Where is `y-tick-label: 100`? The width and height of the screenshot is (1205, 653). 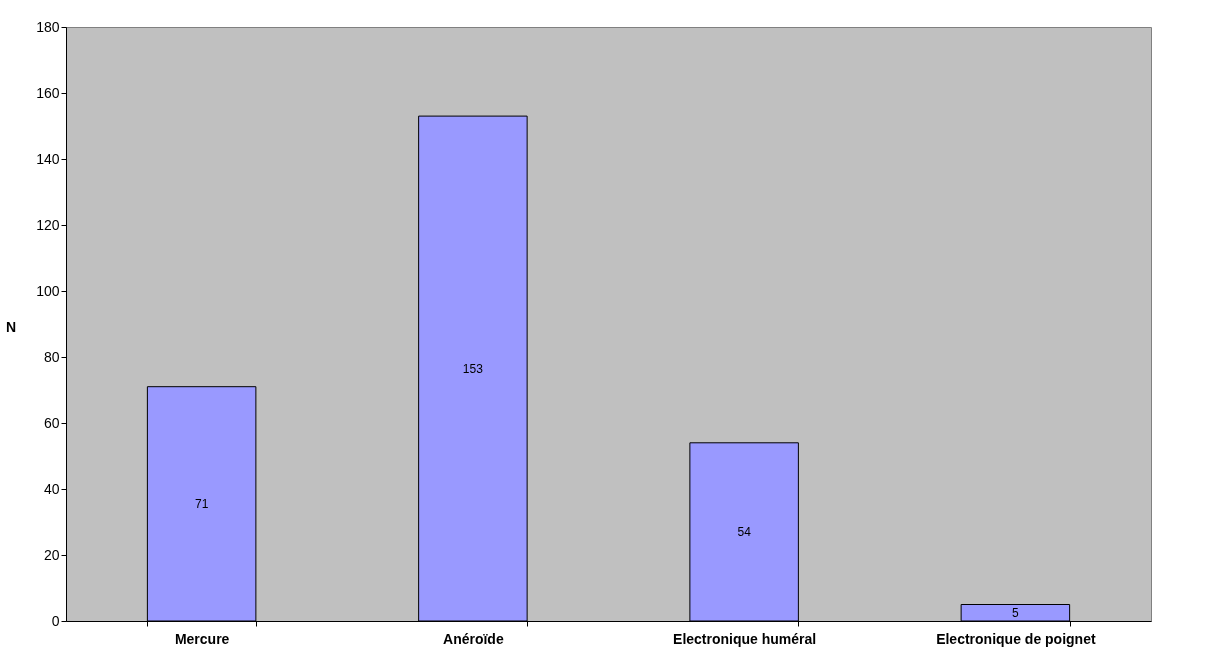 y-tick-label: 100 is located at coordinates (48, 290).